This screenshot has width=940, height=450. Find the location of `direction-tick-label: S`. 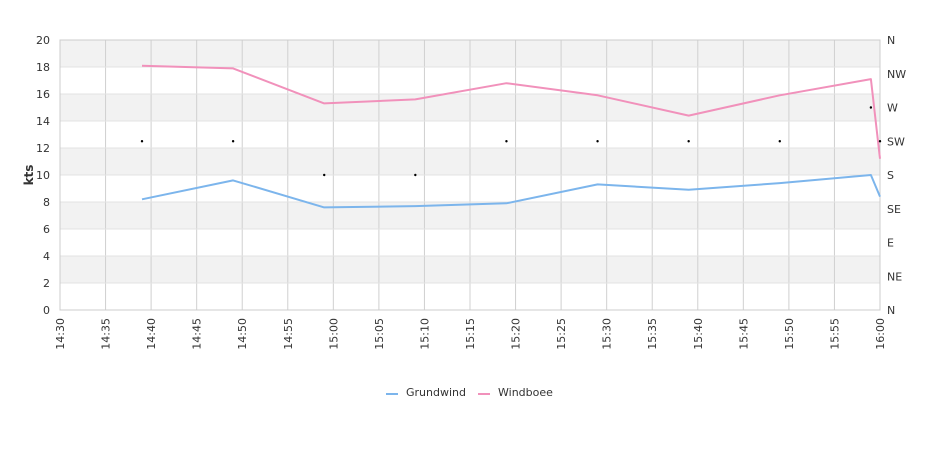

direction-tick-label: S is located at coordinates (890, 175).